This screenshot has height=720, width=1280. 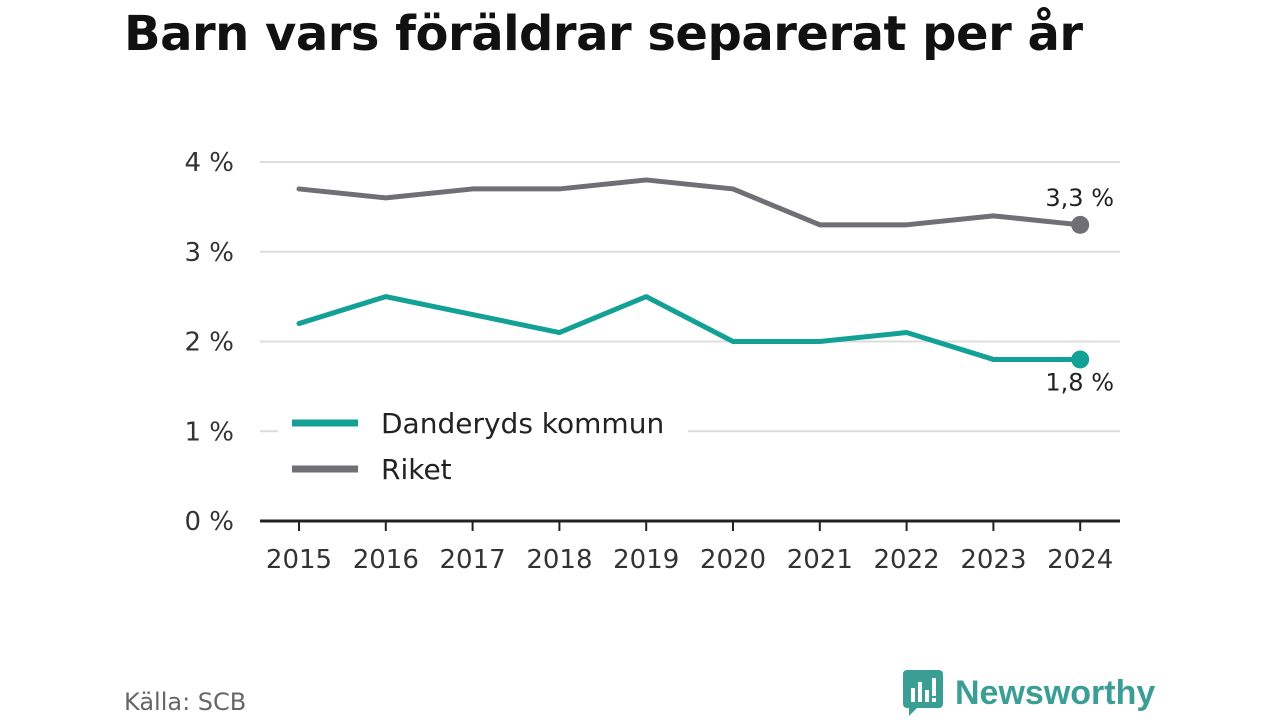 I want to click on chart-title: Barn vars föräldrar separerat per år, so click(x=603, y=34).